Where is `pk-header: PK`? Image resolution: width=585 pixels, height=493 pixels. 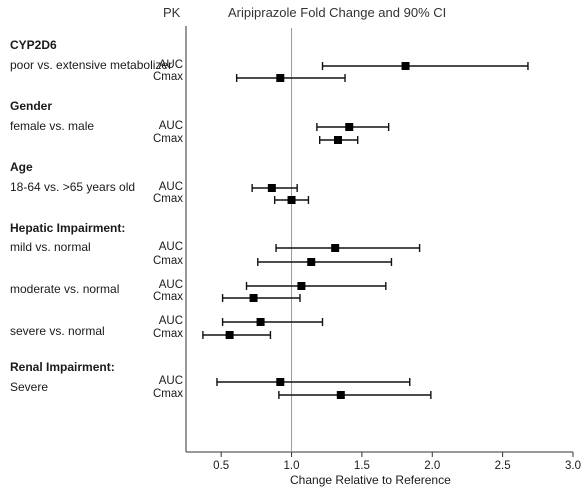
pk-header: PK is located at coordinates (172, 12).